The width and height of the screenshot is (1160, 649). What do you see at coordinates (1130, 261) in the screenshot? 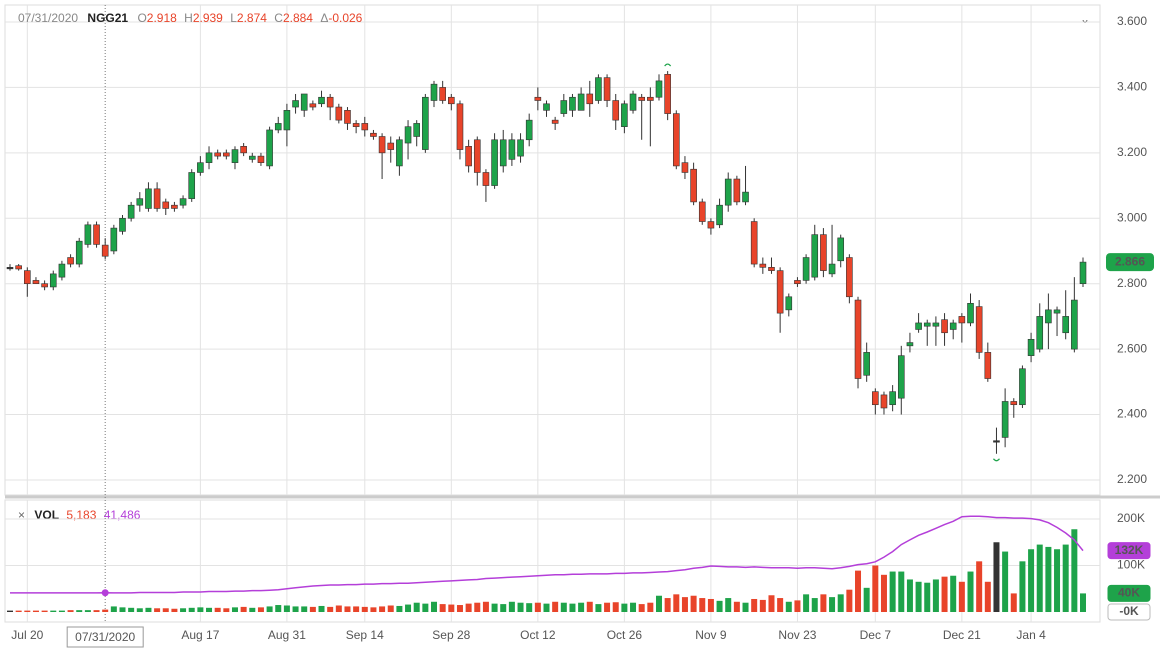
I see `last-price-label: 2.866` at bounding box center [1130, 261].